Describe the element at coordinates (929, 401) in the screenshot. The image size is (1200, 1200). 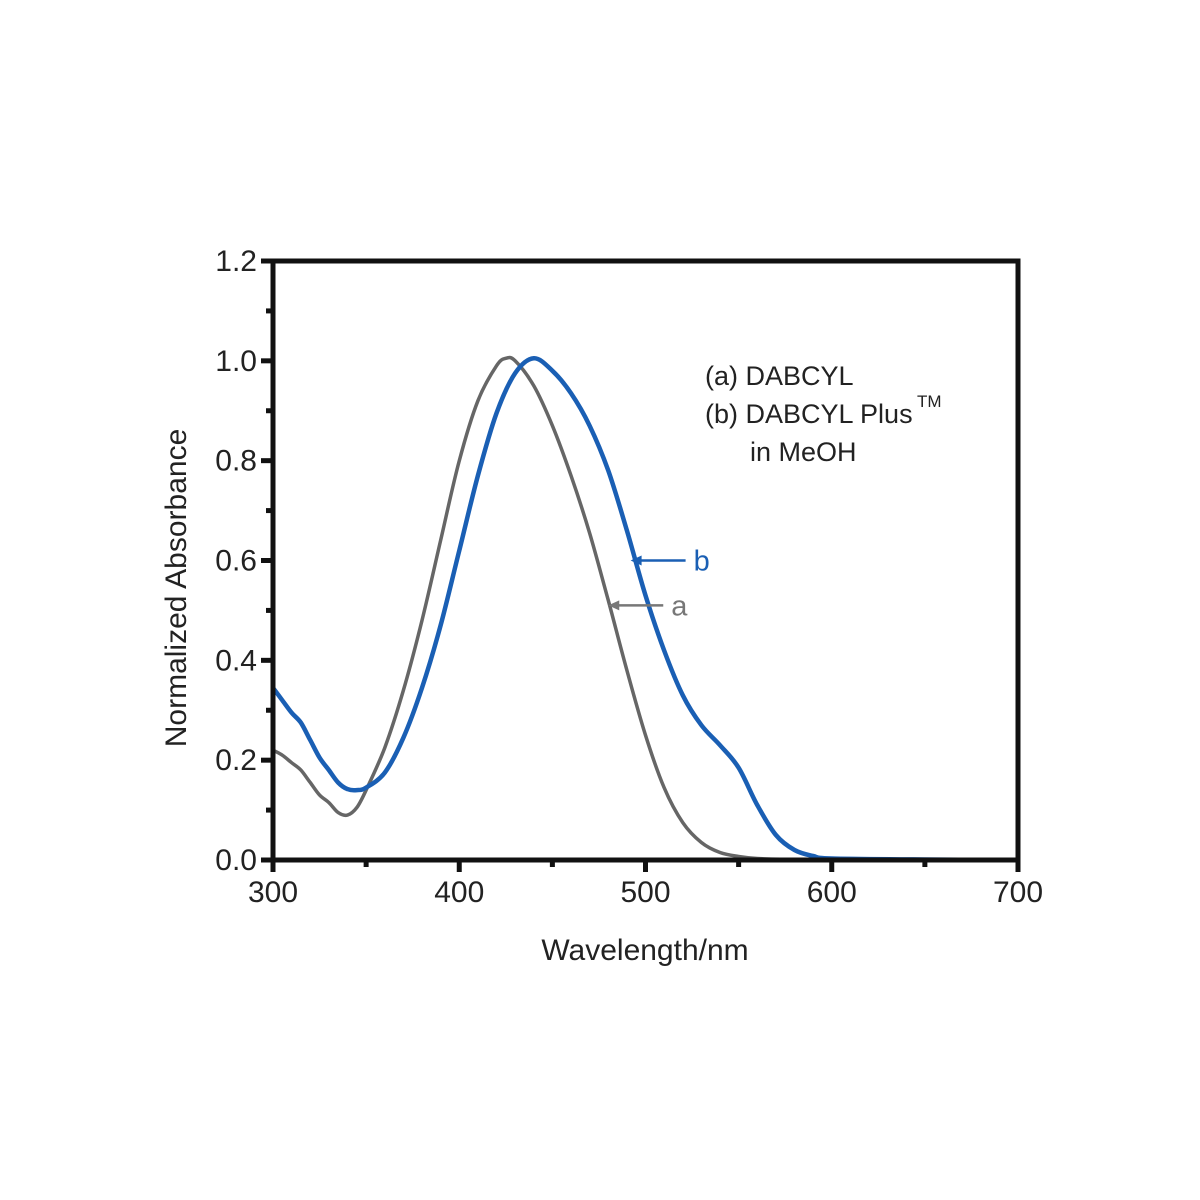
I see `legend-trademark: TM` at that location.